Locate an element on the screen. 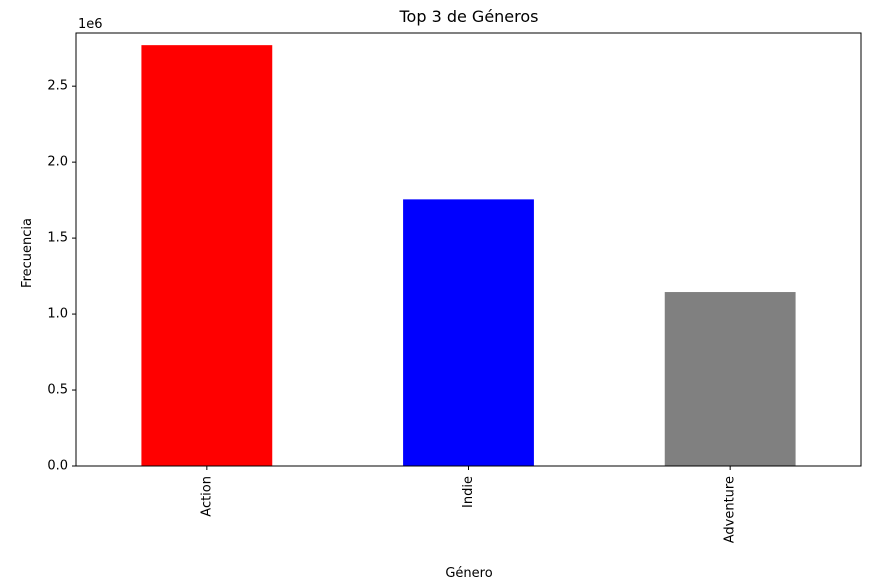 The height and width of the screenshot is (587, 879). y-tick-label: 0.0 is located at coordinates (57, 466).